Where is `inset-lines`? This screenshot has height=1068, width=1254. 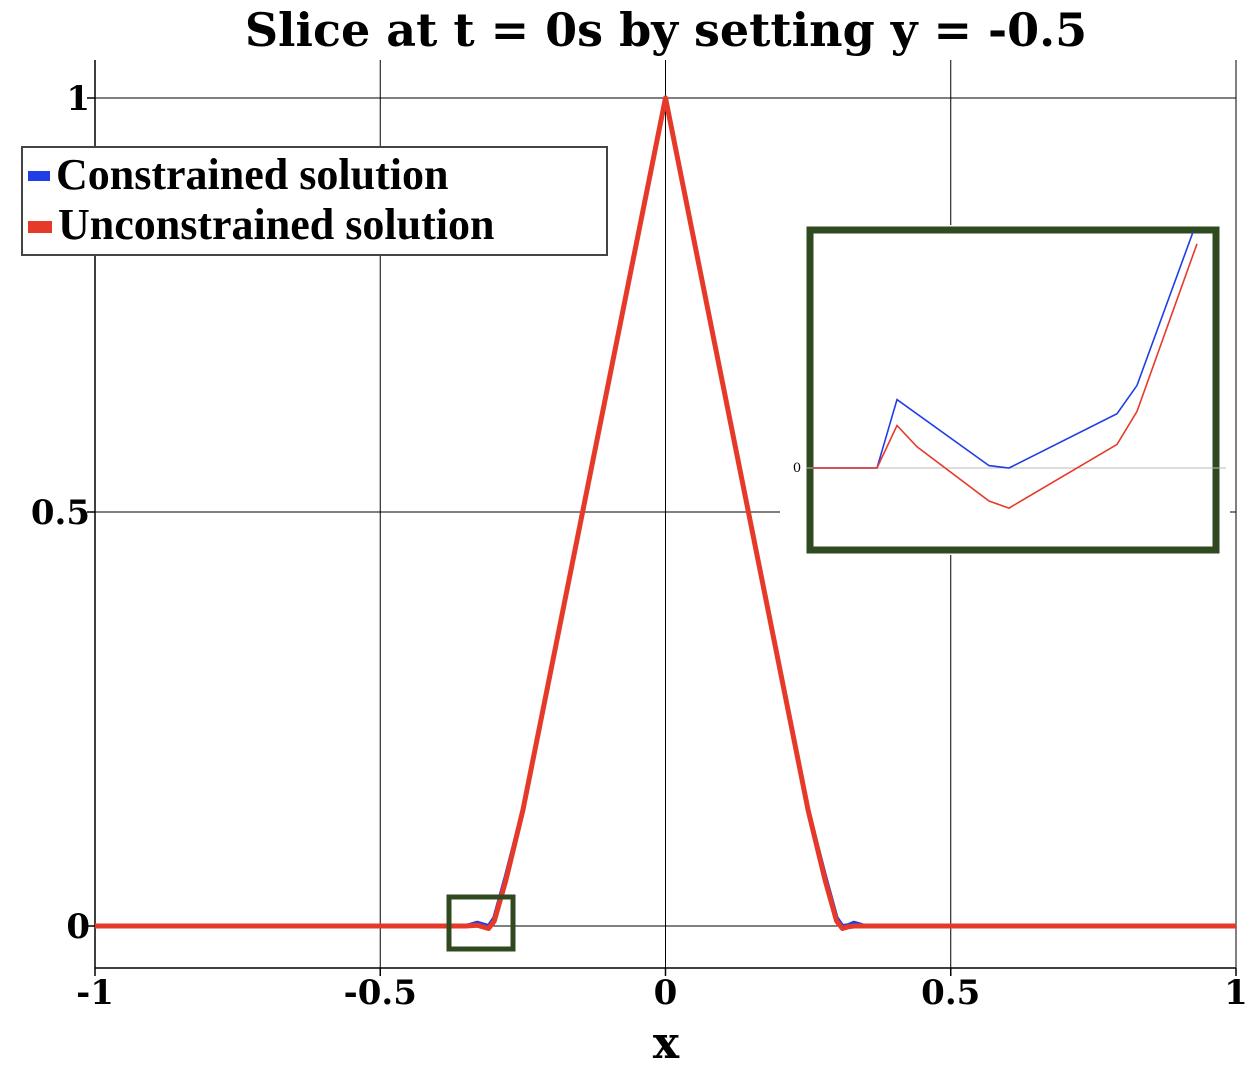 inset-lines is located at coordinates (1005, 370).